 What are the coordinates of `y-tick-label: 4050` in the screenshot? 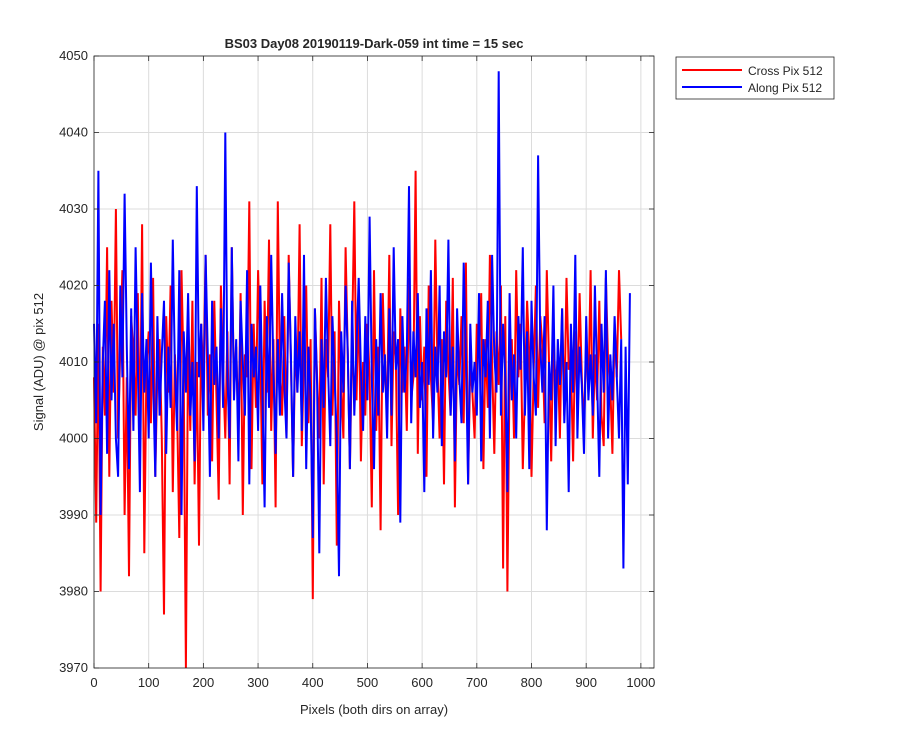 It's located at (73, 55).